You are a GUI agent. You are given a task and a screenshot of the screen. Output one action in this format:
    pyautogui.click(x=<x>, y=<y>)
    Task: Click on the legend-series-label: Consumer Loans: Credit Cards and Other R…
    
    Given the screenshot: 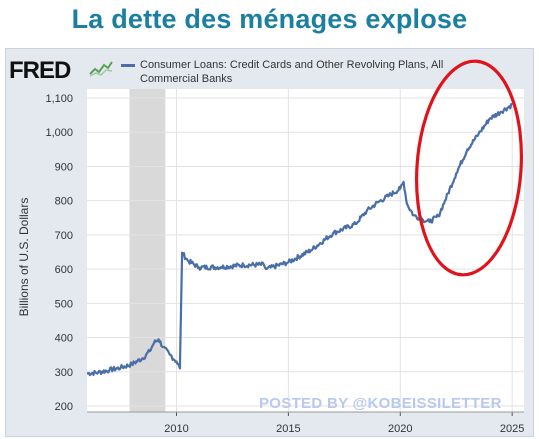 What is the action you would take?
    pyautogui.click(x=292, y=72)
    